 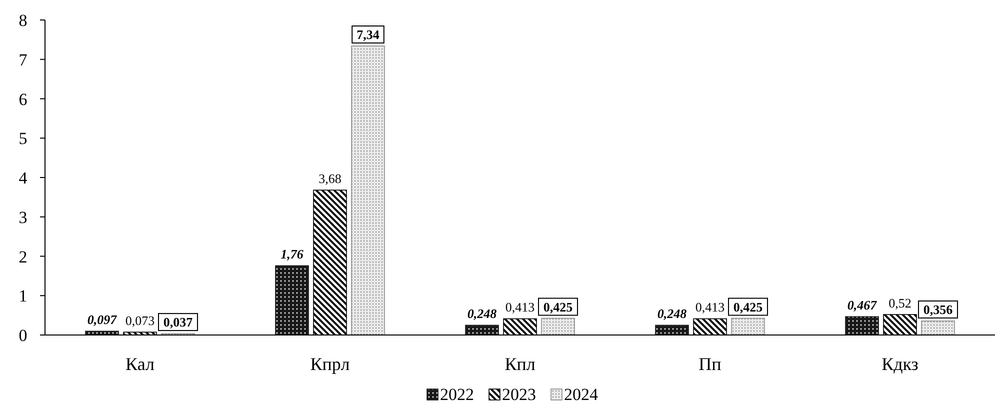 What do you see at coordinates (23, 60) in the screenshot?
I see `y-tick-label: 7` at bounding box center [23, 60].